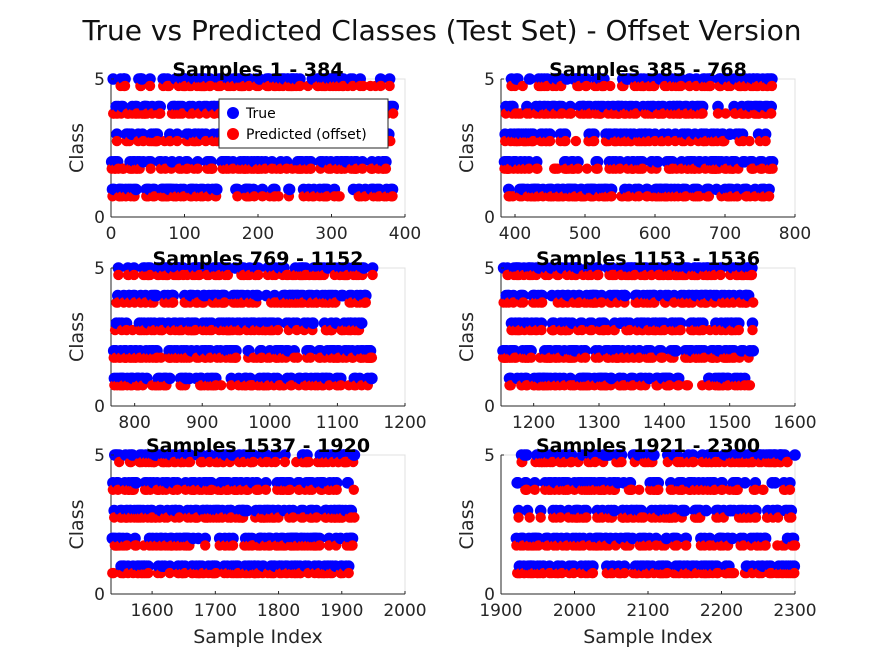 The height and width of the screenshot is (663, 884). Describe the element at coordinates (574, 611) in the screenshot. I see `x-tick-label: 2000` at that location.